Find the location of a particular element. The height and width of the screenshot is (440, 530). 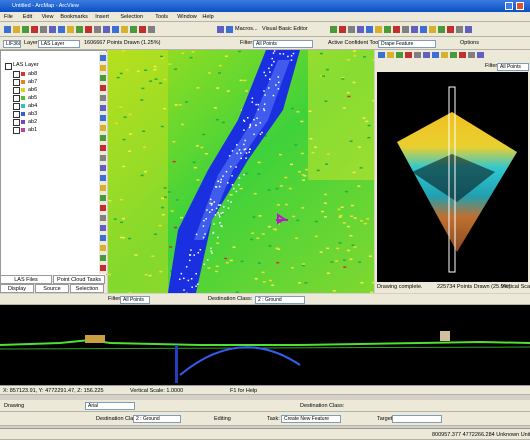

toc-tab: Source is located at coordinates (52, 288).